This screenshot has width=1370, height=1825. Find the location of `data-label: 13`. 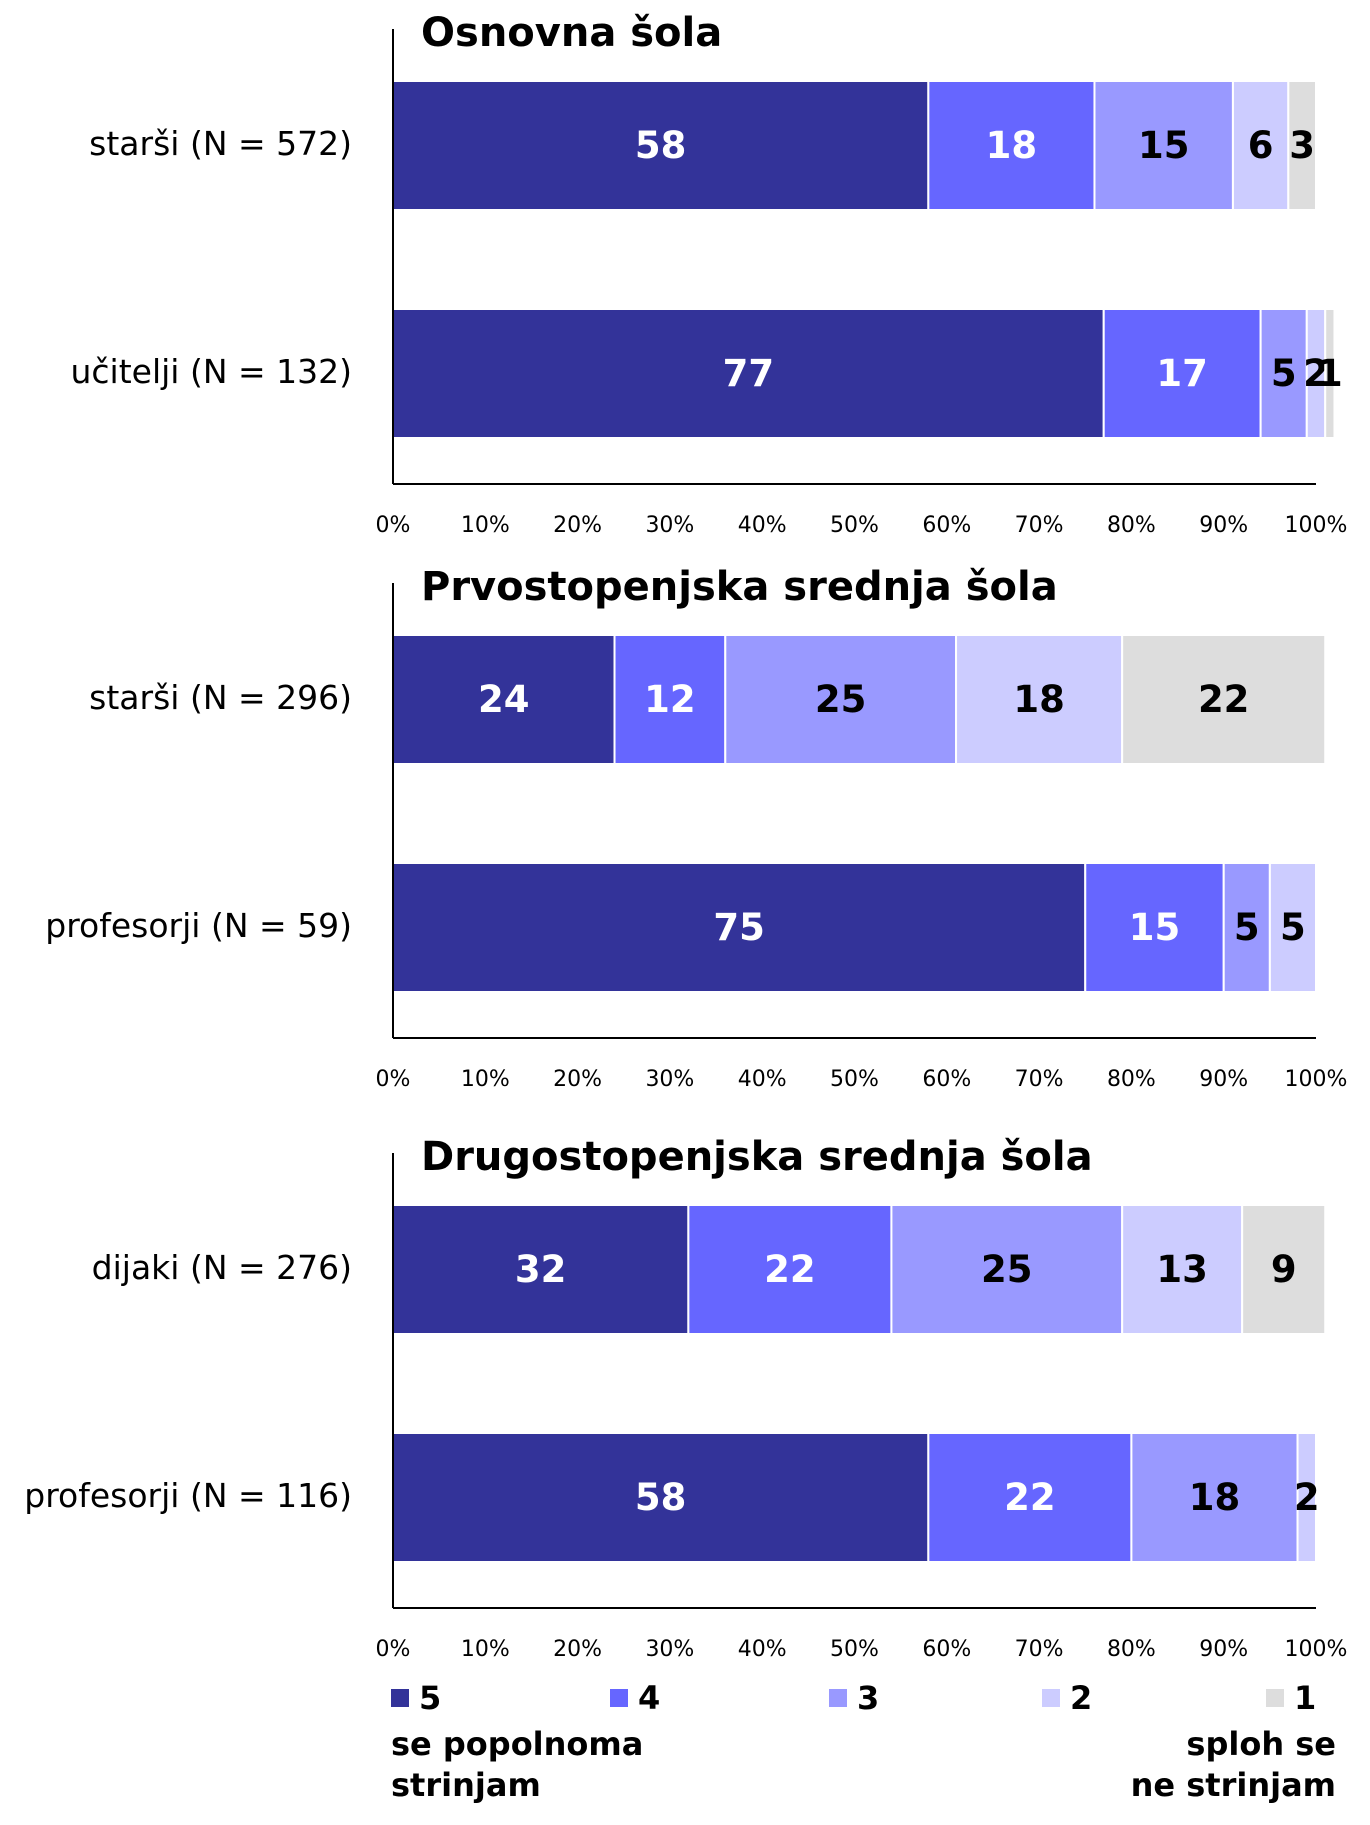

data-label: 13 is located at coordinates (1182, 1269).